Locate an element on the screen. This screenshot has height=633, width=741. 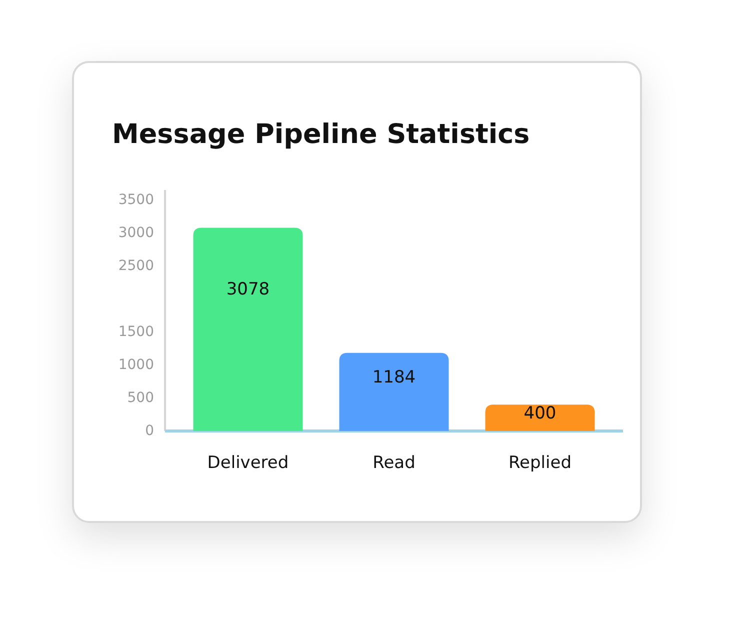
x-tick-label: Read is located at coordinates (394, 463).